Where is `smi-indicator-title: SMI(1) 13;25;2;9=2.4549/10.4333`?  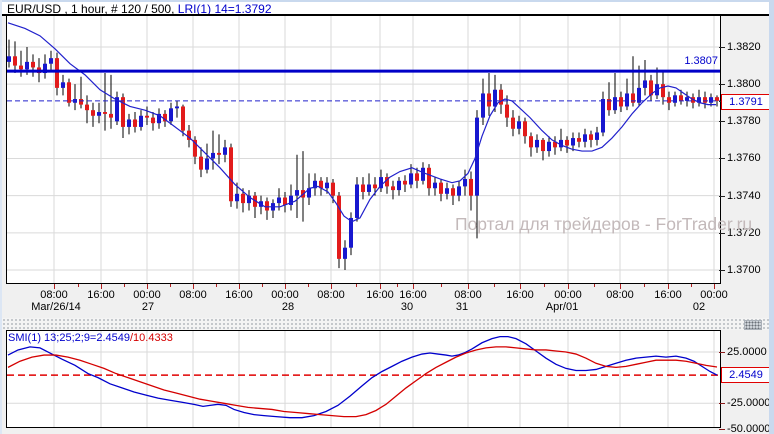 smi-indicator-title: SMI(1) 13;25;2;9=2.4549/10.4333 is located at coordinates (90, 338).